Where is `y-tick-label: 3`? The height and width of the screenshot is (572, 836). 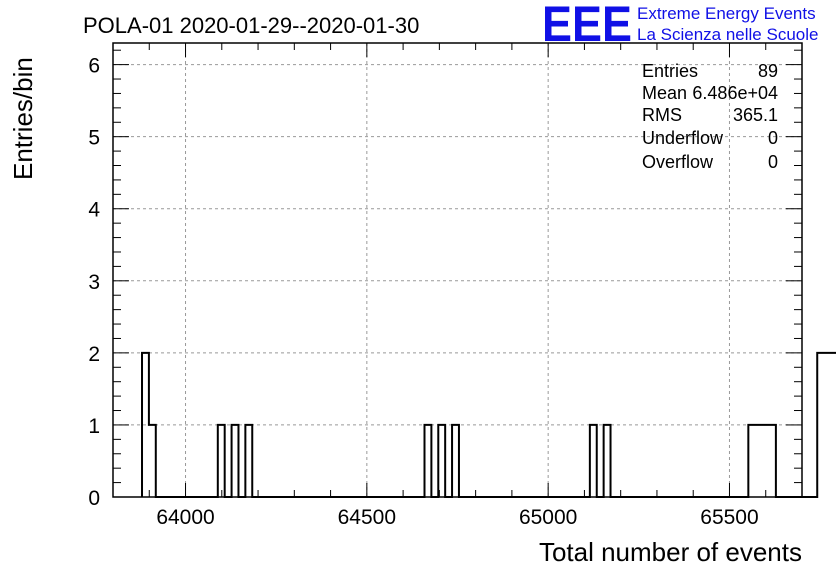 y-tick-label: 3 is located at coordinates (94, 282).